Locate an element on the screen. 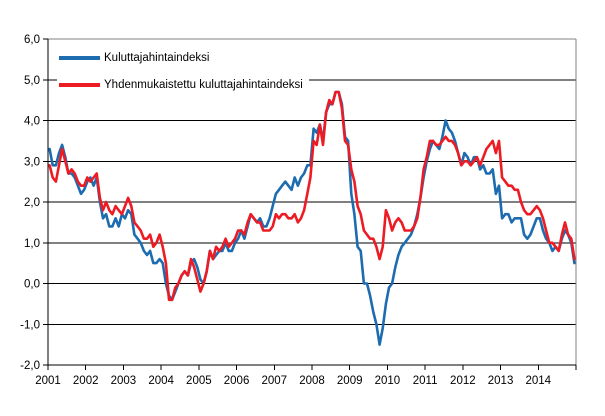 Image resolution: width=605 pixels, height=416 pixels. x-axis-tick-label: 2002 is located at coordinates (86, 381).